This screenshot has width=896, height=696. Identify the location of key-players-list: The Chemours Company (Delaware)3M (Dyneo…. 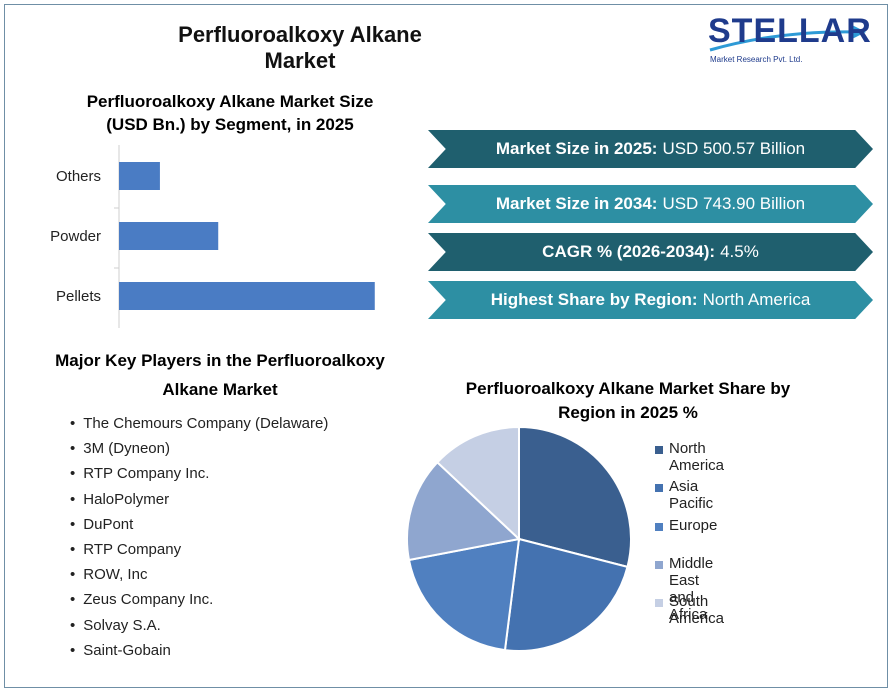
(199, 537).